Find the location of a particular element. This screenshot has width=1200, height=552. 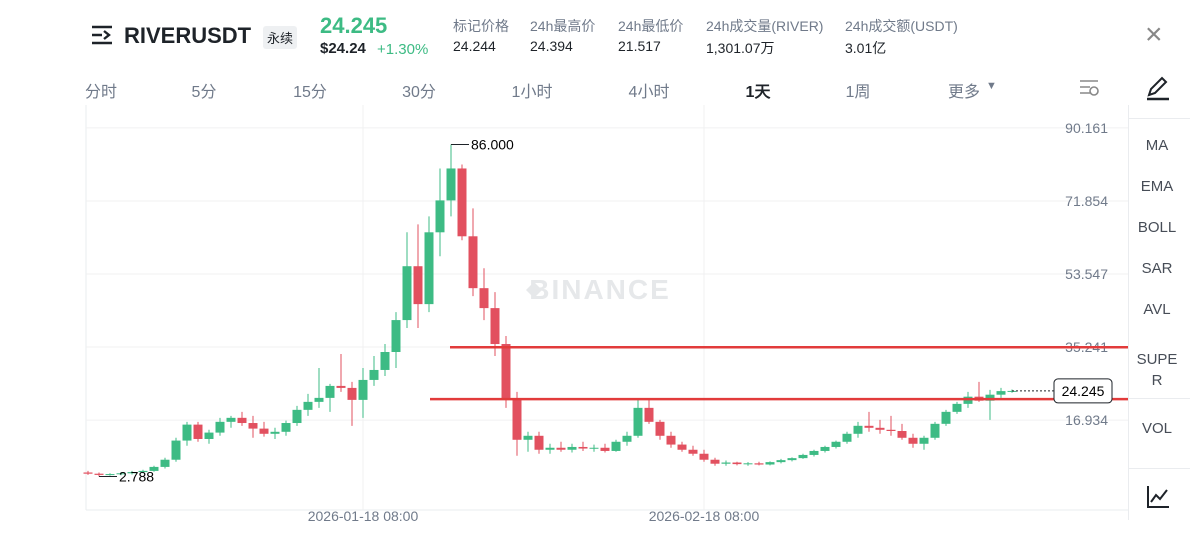

draw-icon is located at coordinates (1158, 88).